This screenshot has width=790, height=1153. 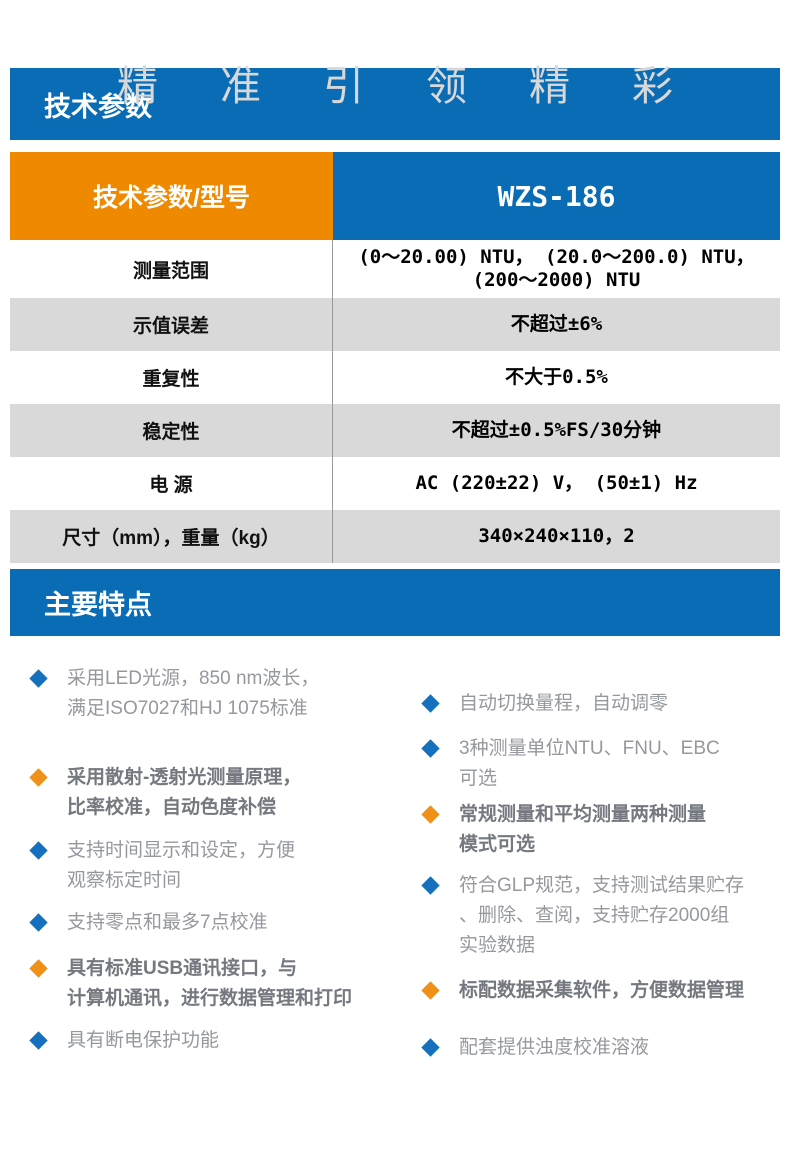 I want to click on main-features-title: 主要特点, so click(x=98, y=605).